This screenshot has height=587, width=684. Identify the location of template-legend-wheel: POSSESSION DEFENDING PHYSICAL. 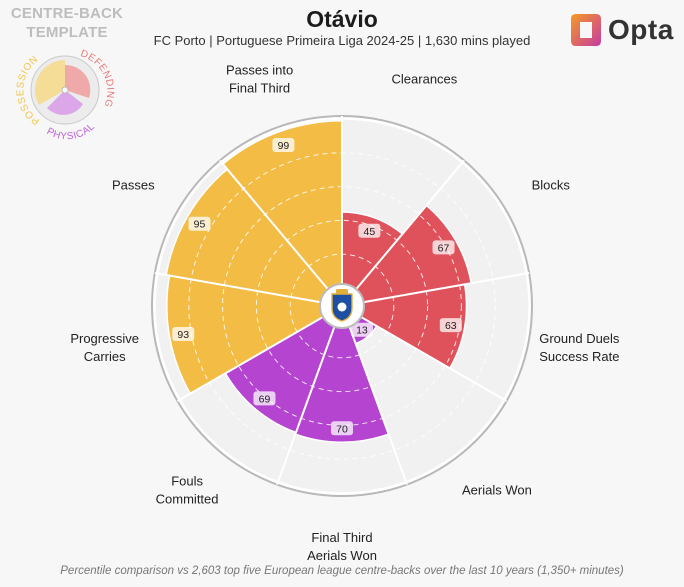
(65, 95).